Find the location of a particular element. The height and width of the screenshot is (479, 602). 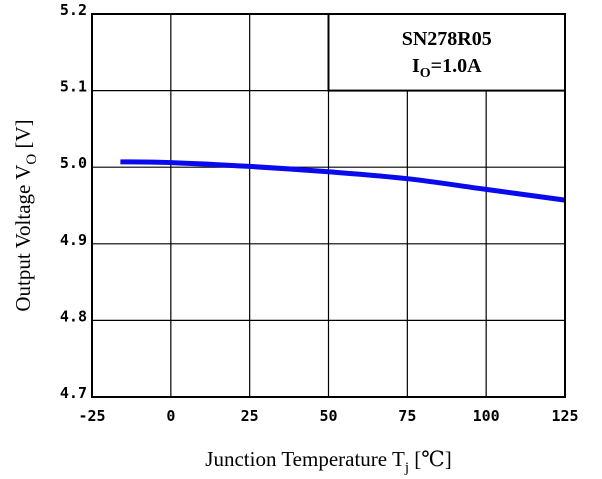

y-tick-label: 5.2 is located at coordinates (73, 10).